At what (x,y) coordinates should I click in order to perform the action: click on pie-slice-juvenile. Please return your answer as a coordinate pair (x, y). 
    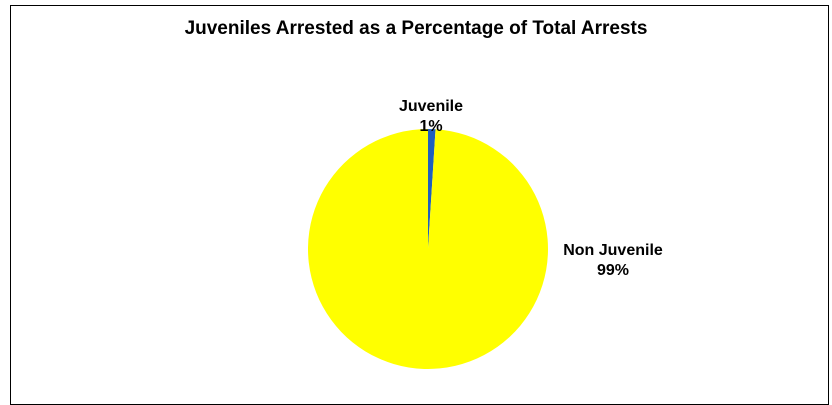
    Looking at the image, I should click on (432, 189).